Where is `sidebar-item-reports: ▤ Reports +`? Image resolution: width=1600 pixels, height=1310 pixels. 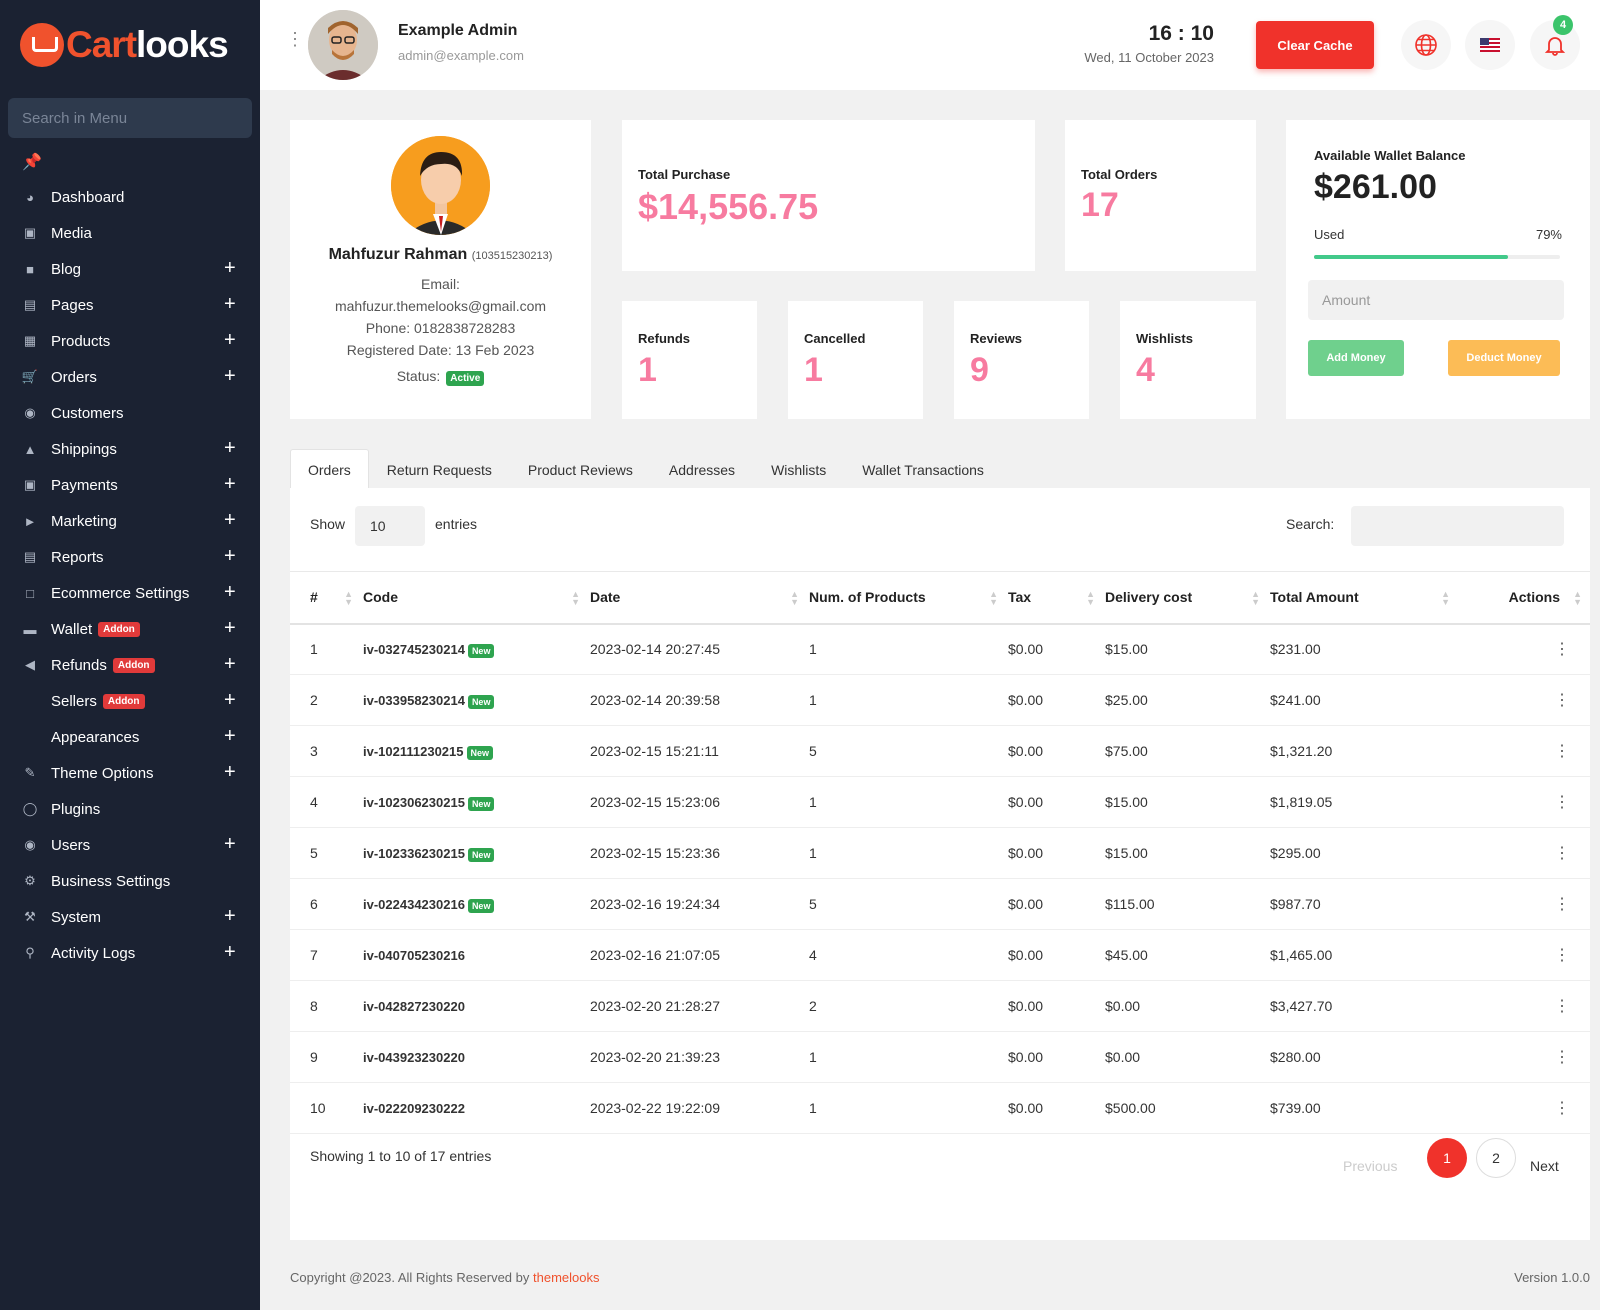
sidebar-item-reports: ▤ Reports + is located at coordinates (130, 557).